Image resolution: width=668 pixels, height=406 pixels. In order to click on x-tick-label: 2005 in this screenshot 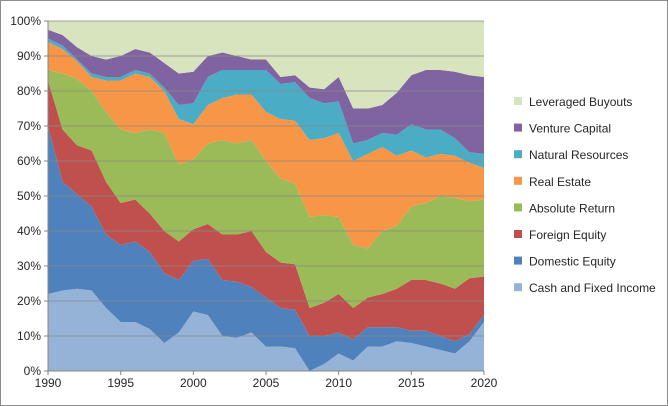, I will do `click(266, 383)`.